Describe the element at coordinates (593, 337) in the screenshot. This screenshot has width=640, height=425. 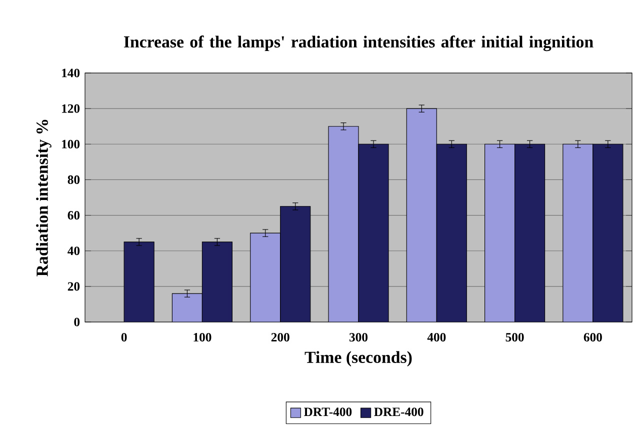
I see `x-tick-label: 600` at that location.